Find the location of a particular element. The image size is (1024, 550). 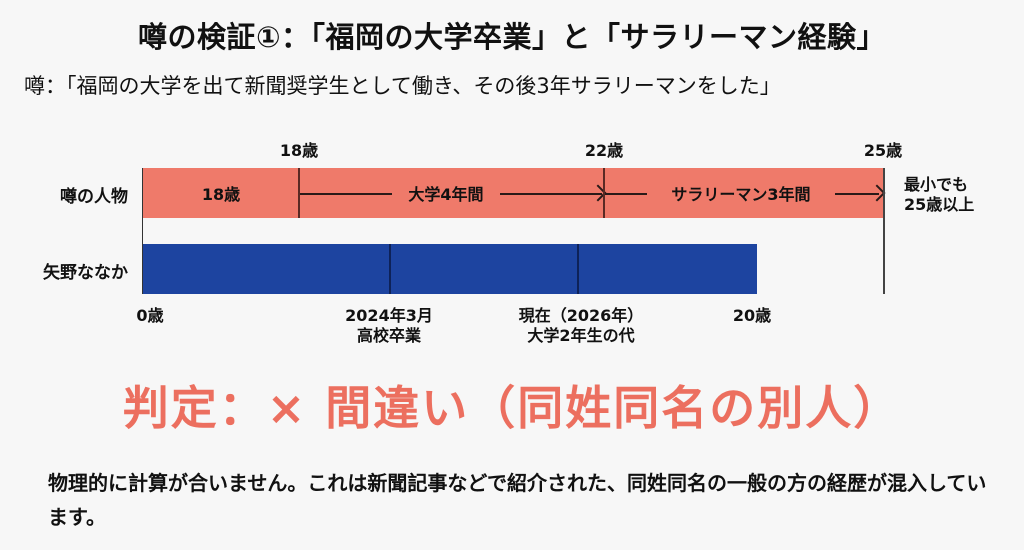

divider-present is located at coordinates (578, 269).